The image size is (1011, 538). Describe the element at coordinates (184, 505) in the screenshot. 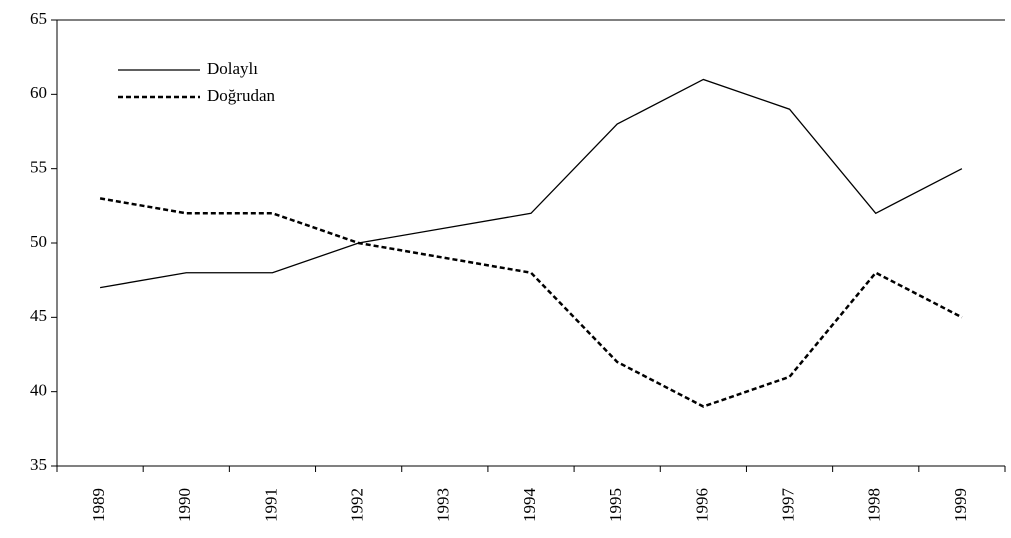

I see `x-tick-label: 1990` at that location.